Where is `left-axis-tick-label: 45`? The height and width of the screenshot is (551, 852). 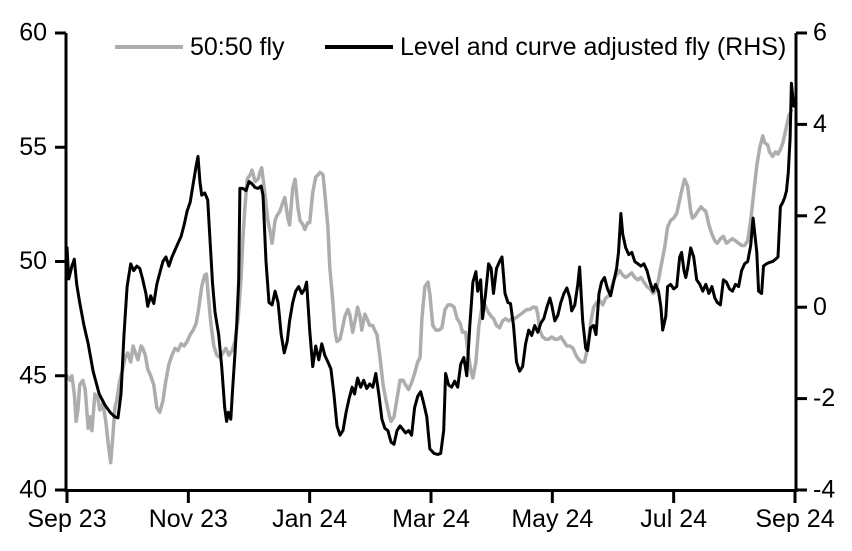 left-axis-tick-label: 45 is located at coordinates (33, 375).